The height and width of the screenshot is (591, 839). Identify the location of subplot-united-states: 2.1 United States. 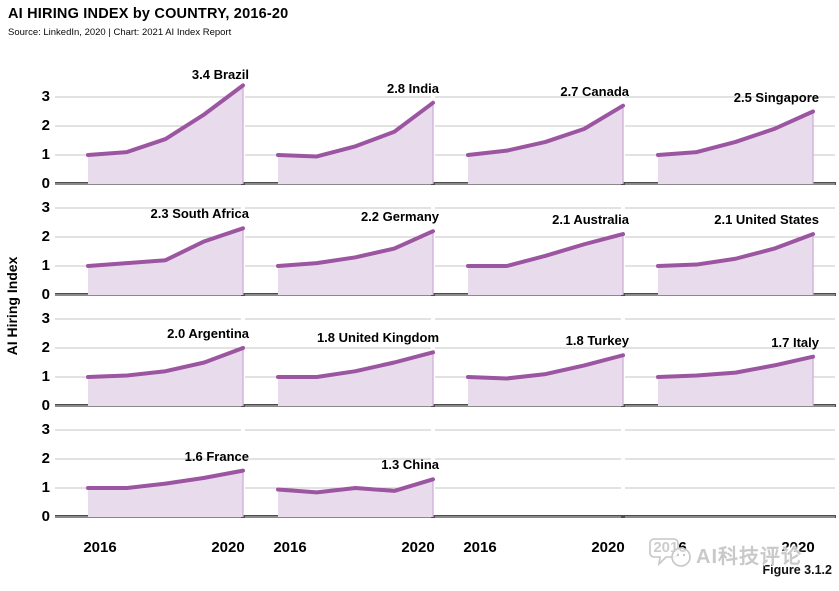
(732, 245).